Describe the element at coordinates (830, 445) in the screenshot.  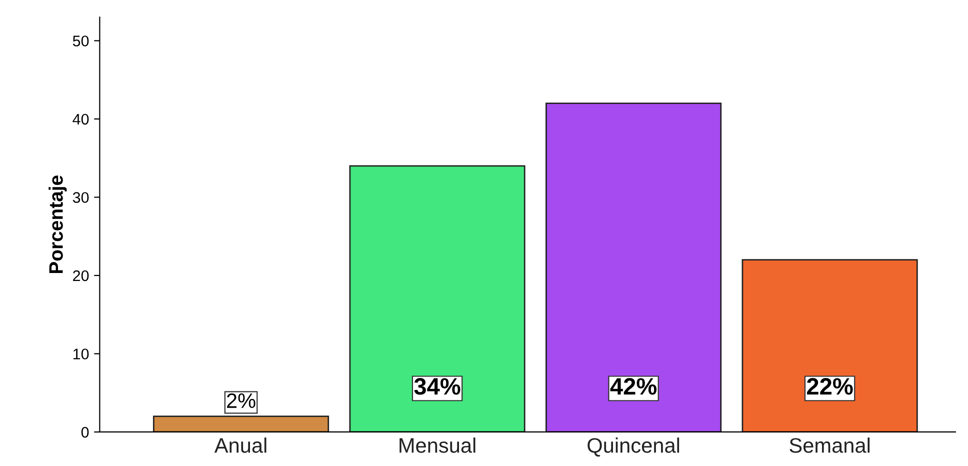
I see `x-tick-label: Semanal` at that location.